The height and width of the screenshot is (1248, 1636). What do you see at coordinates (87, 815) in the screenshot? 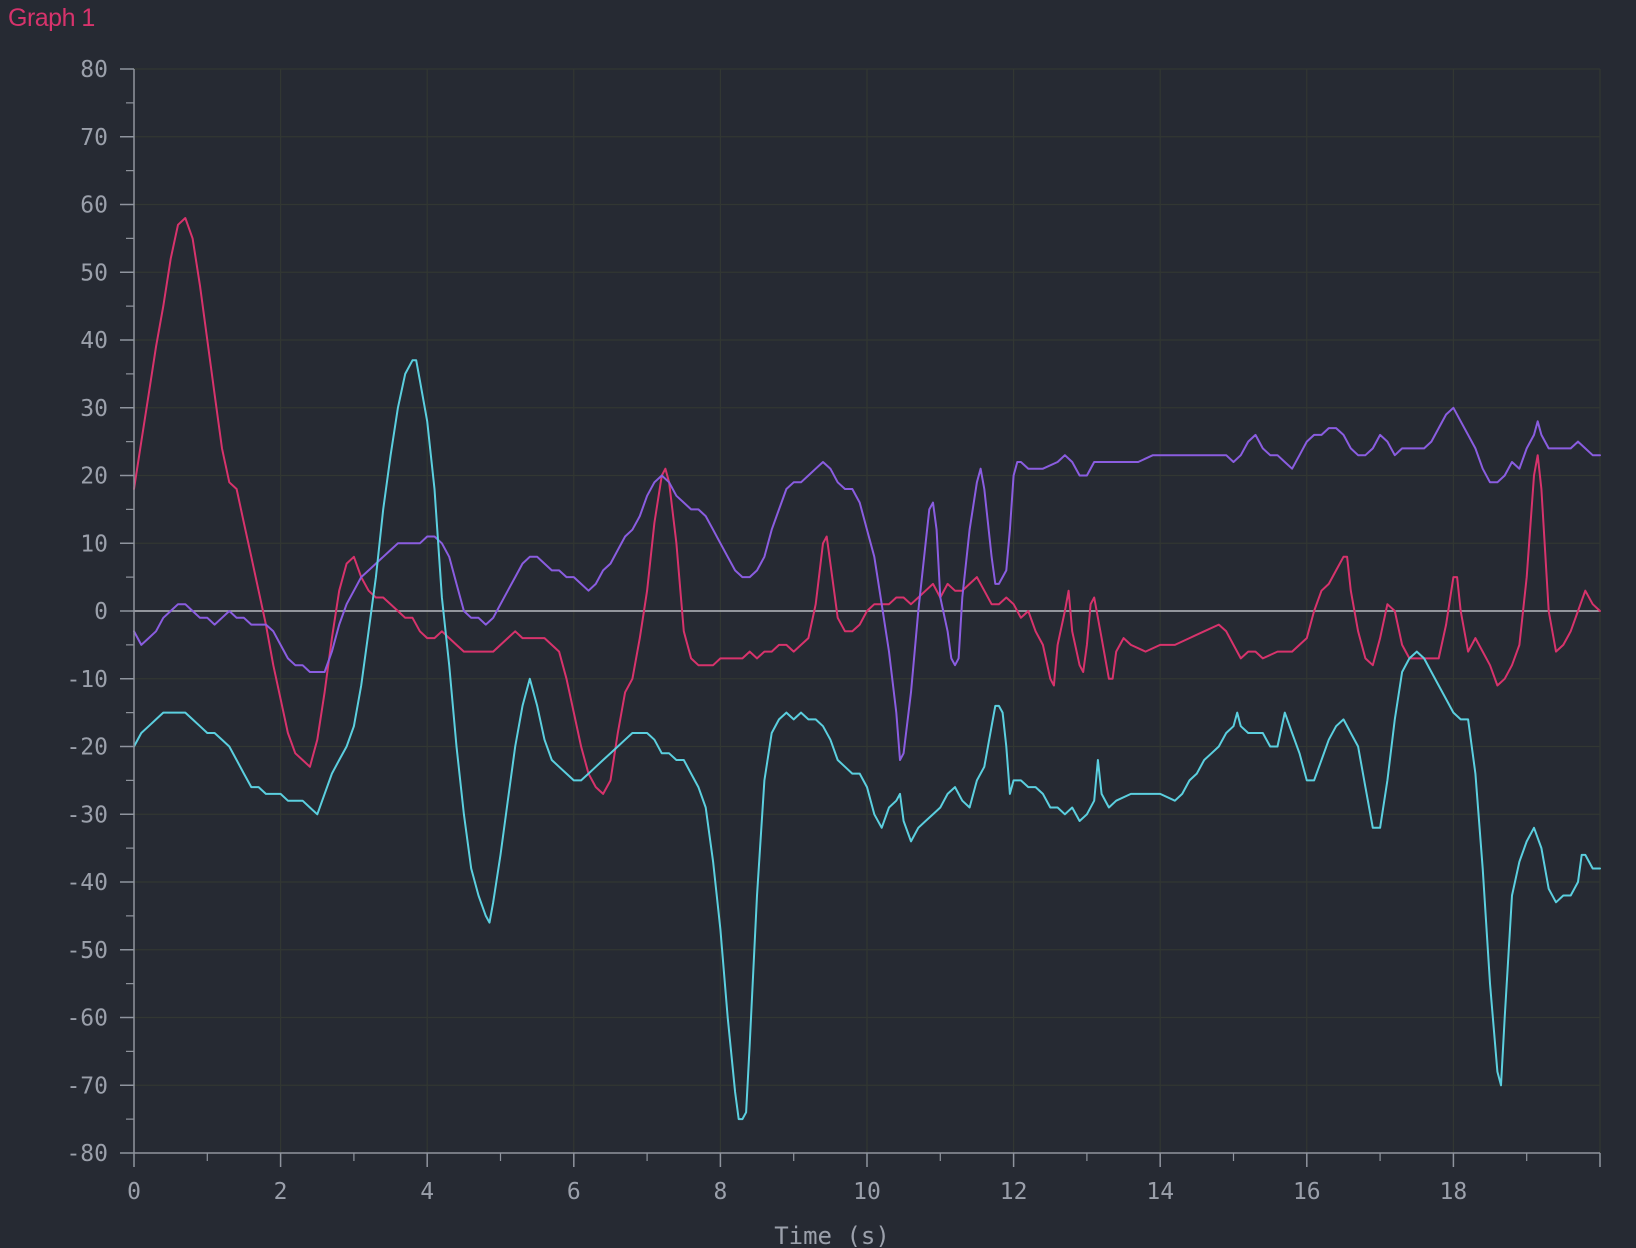
I see `y-tick-label: -30` at bounding box center [87, 815].